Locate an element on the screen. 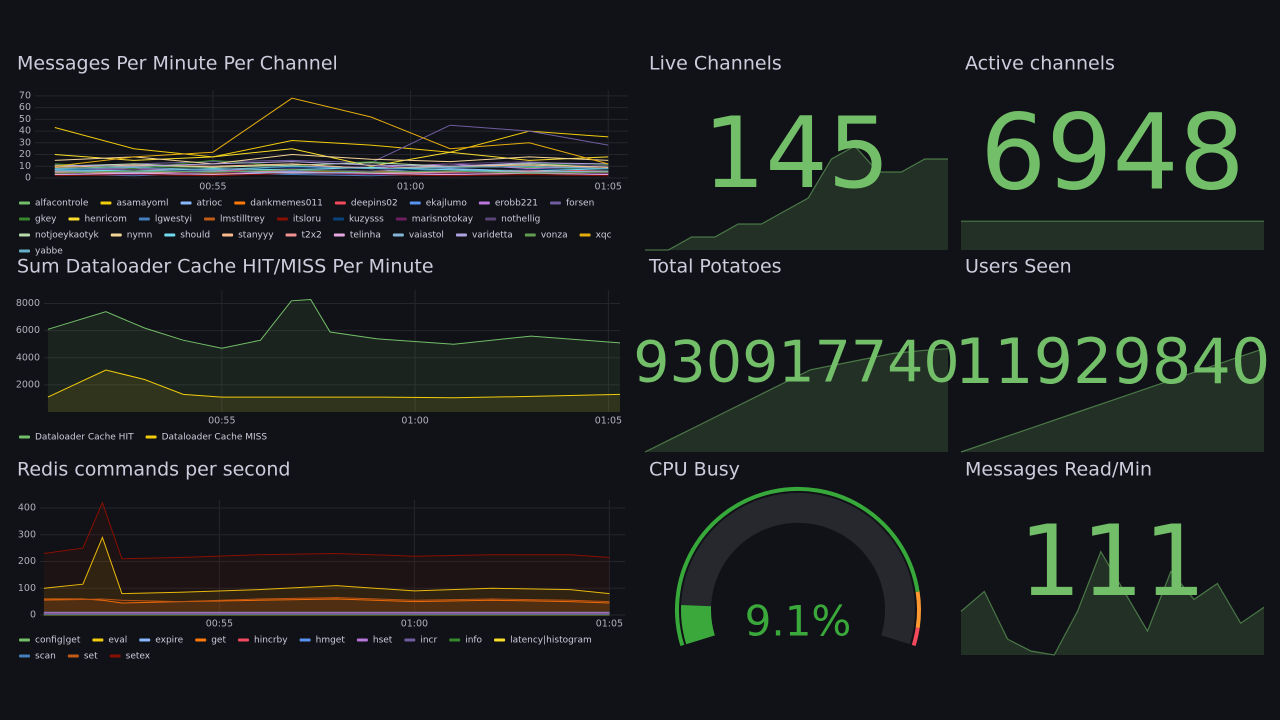 The image size is (1280, 720). legend-label: lmstilltrey is located at coordinates (243, 220).